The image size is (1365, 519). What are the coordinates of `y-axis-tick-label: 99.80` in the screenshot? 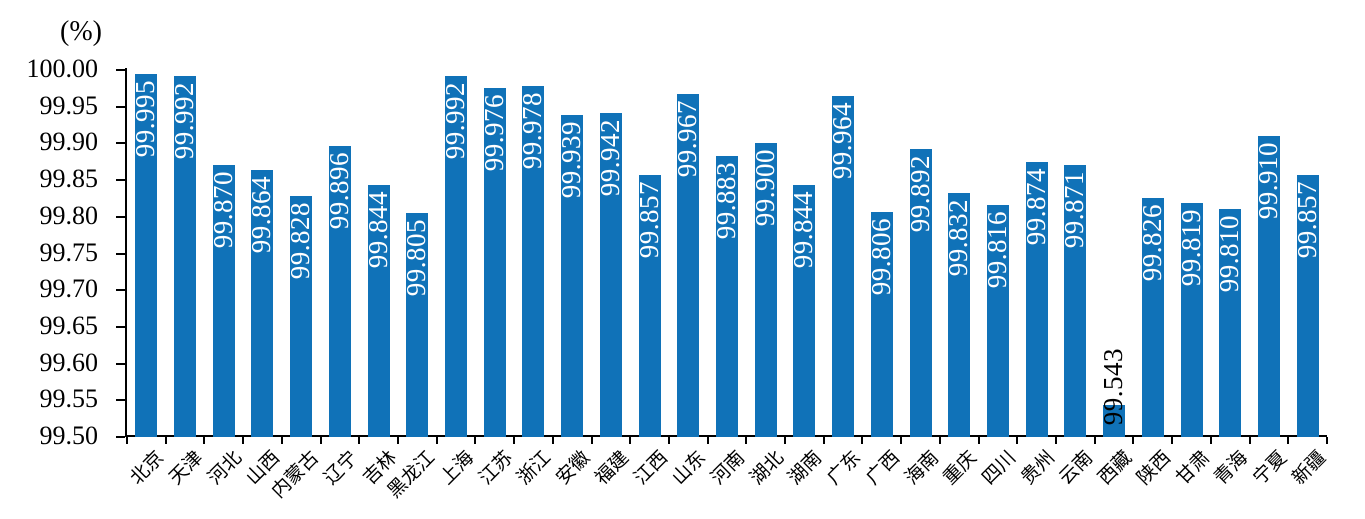 It's located at (69, 215).